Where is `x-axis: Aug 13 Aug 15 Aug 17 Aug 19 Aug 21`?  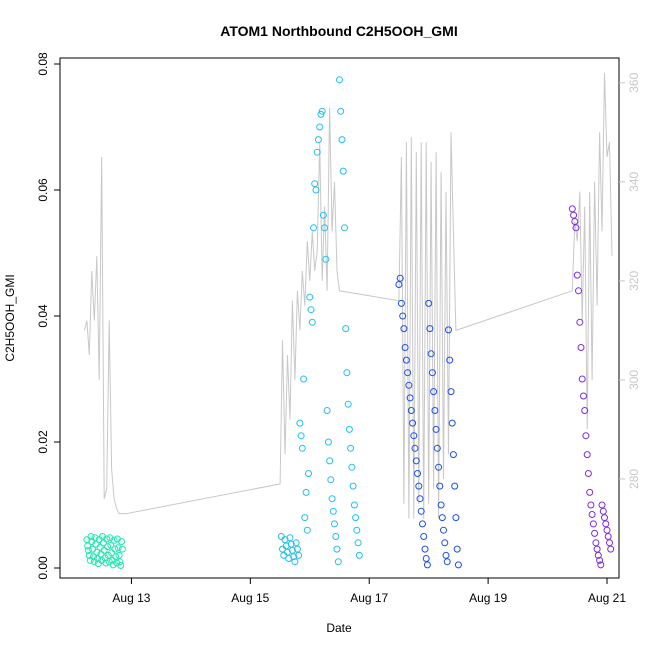 x-axis: Aug 13 Aug 15 Aug 17 Aug 19 Aug 21 is located at coordinates (369, 591).